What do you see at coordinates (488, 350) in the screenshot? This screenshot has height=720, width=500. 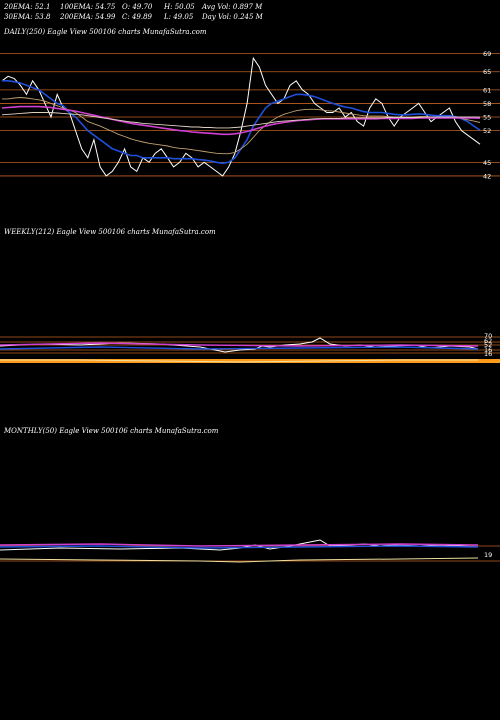 I see `weekly-y-tick-label-3: 16` at bounding box center [488, 350].